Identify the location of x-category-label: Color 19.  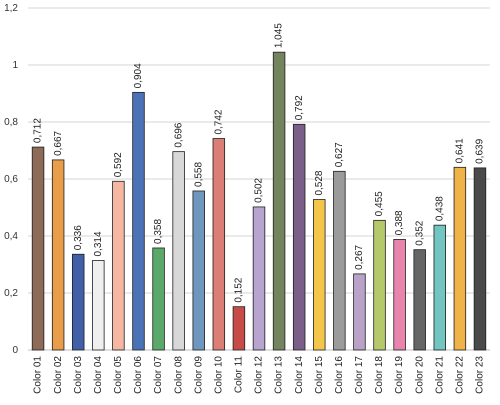
(399, 375).